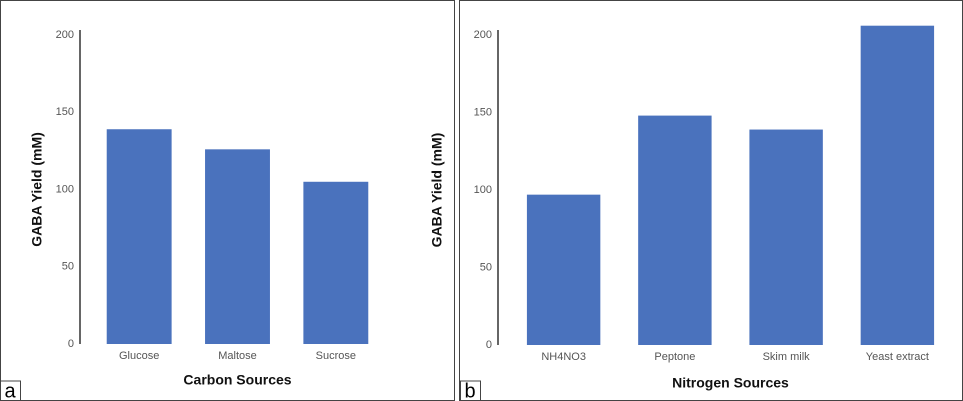  Describe the element at coordinates (139, 356) in the screenshot. I see `x-tick-label: Glucose` at that location.